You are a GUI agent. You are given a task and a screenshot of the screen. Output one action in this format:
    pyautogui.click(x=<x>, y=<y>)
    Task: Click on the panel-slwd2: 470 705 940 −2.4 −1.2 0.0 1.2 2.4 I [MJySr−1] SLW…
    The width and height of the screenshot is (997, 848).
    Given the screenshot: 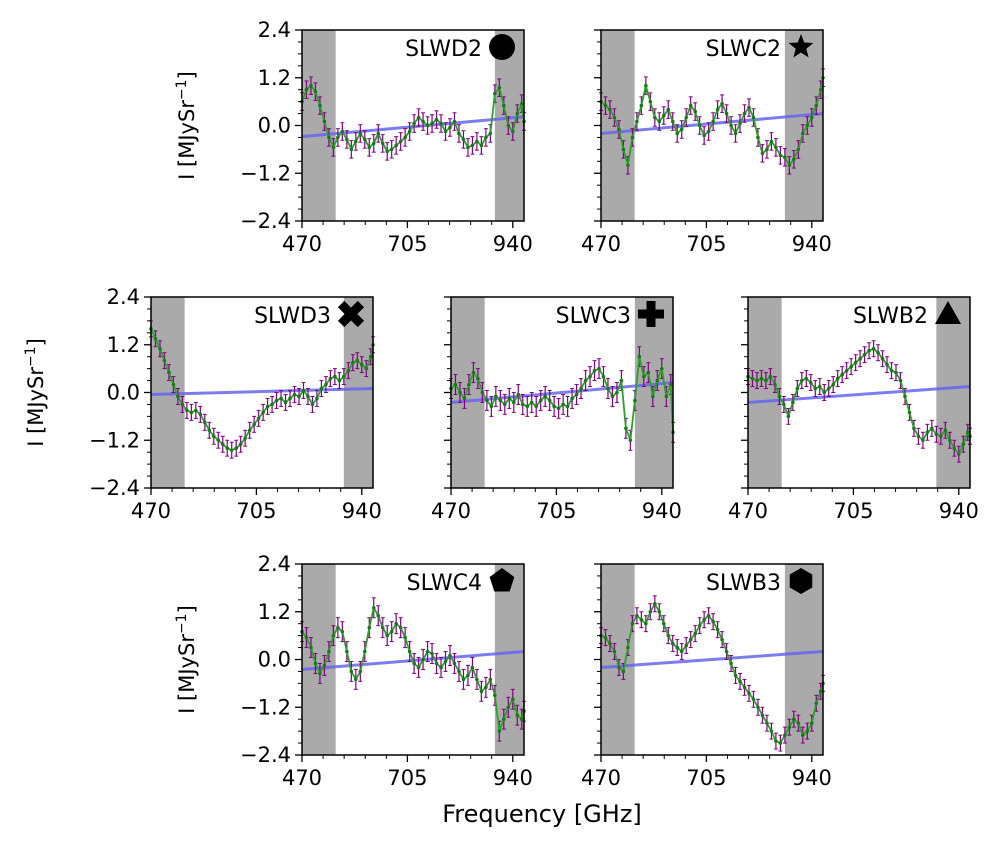 What is the action you would take?
    pyautogui.click(x=353, y=137)
    